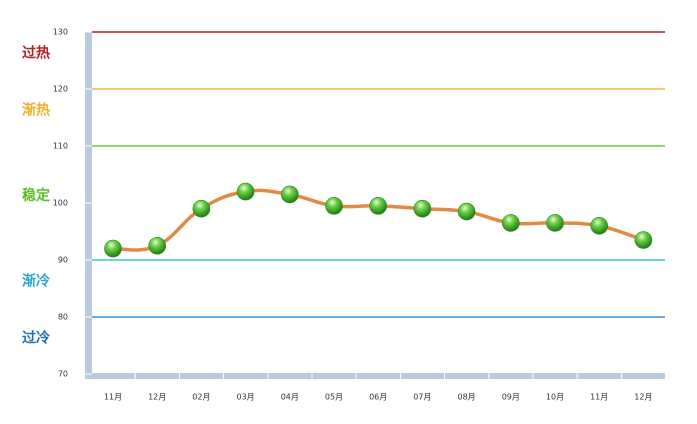 The height and width of the screenshot is (424, 697). I want to click on y-axis-bar, so click(88, 205).